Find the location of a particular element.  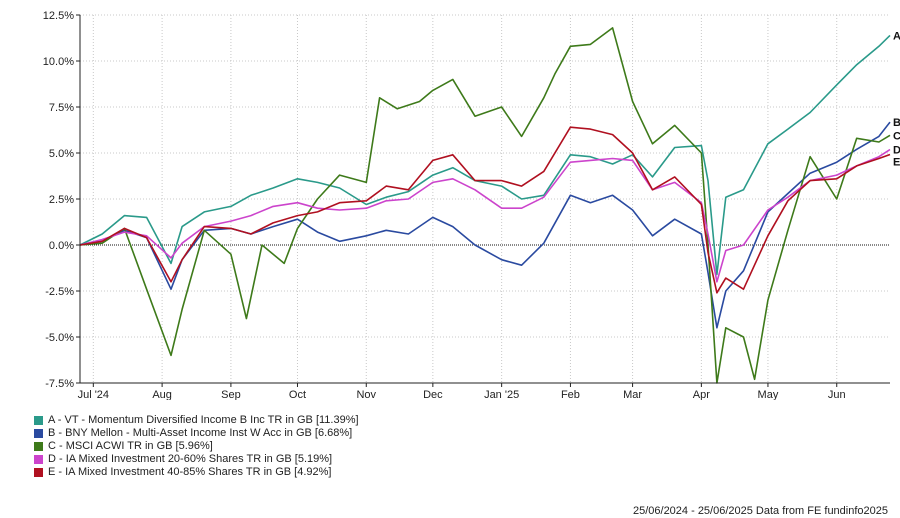

x-tick-label: Nov is located at coordinates (366, 394).